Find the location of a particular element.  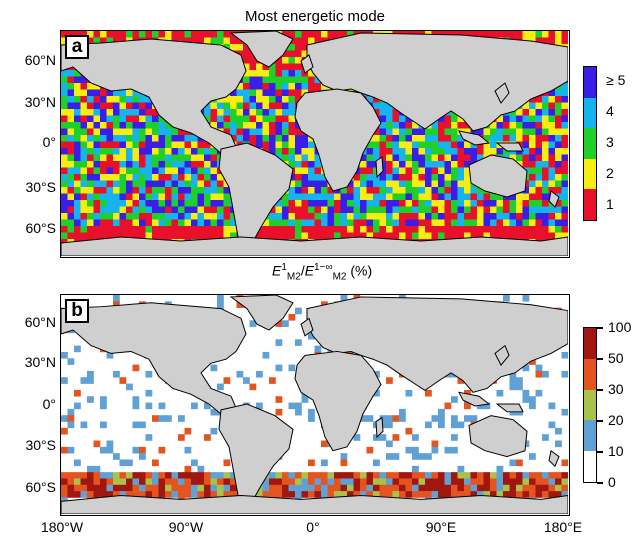

cbar-a-label-3: 3 is located at coordinates (610, 142).